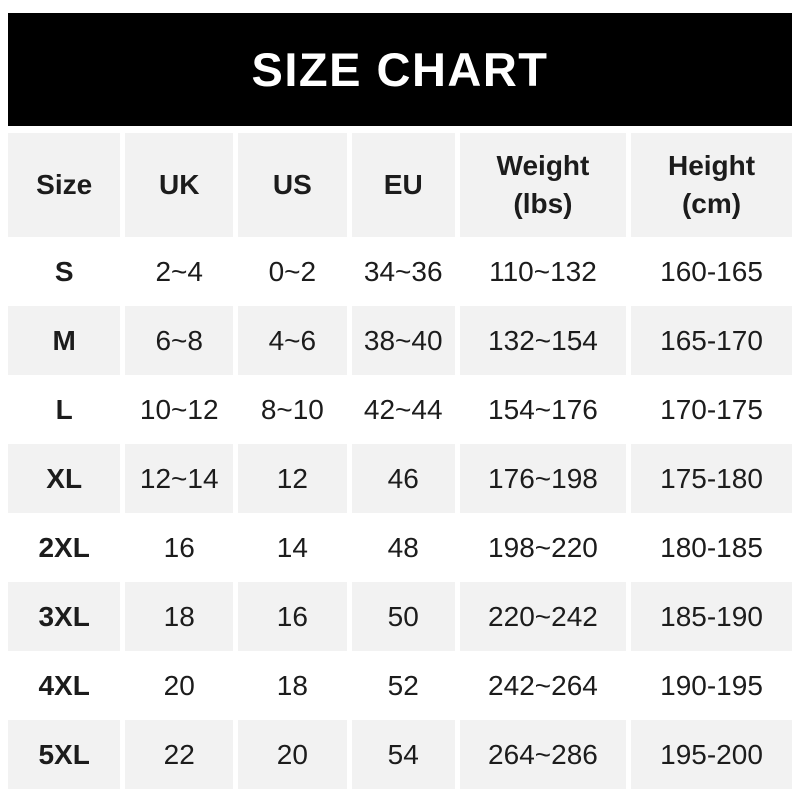 This screenshot has width=800, height=800. I want to click on size-cell: 4XL, so click(64, 685).